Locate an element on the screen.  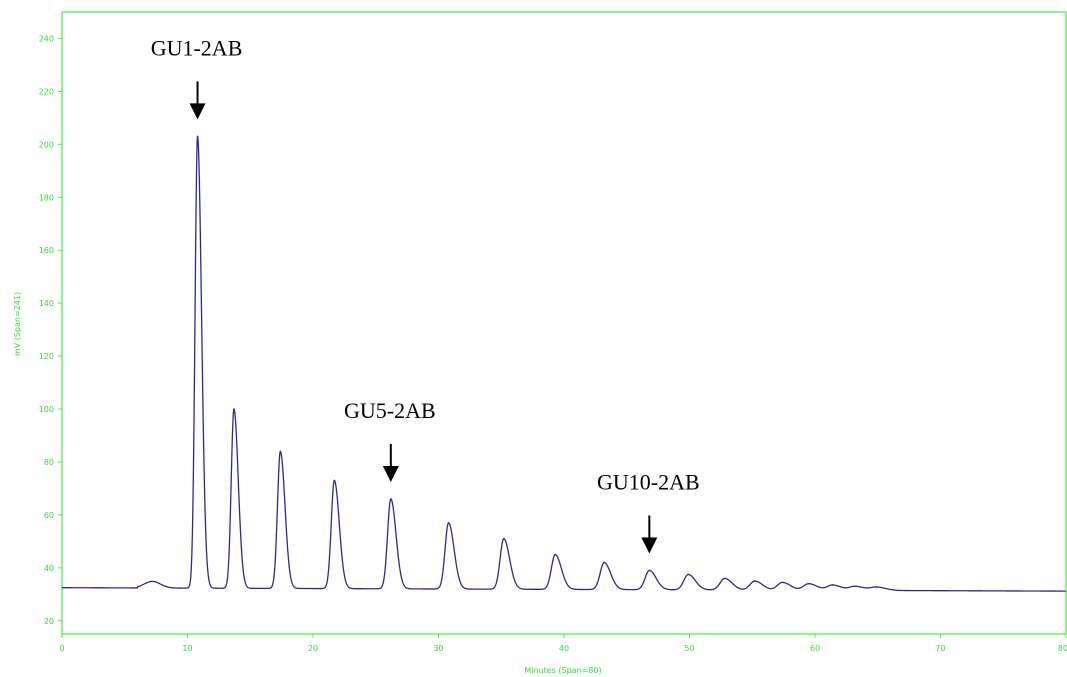
y-tick-label: 100 is located at coordinates (46, 409).